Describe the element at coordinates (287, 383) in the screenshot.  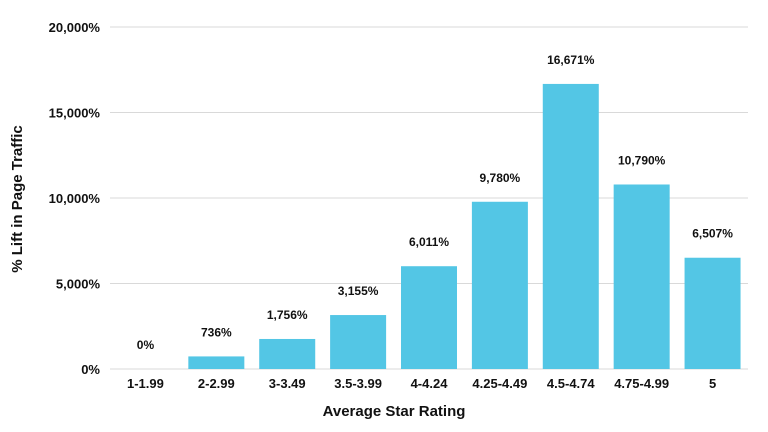
I see `x-tick-label: 3-3.49` at that location.